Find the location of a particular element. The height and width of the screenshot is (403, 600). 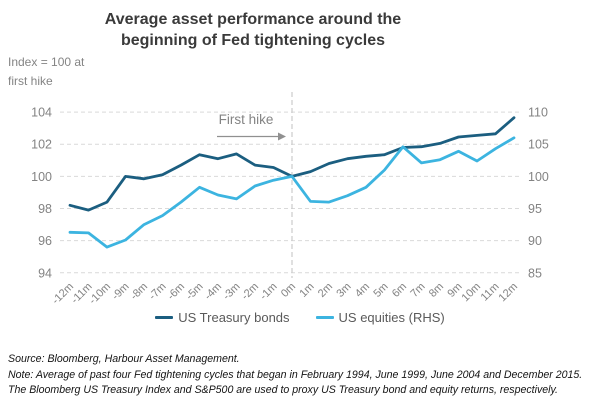

legend-item-us-equities: US equities (RHS) is located at coordinates (380, 317).